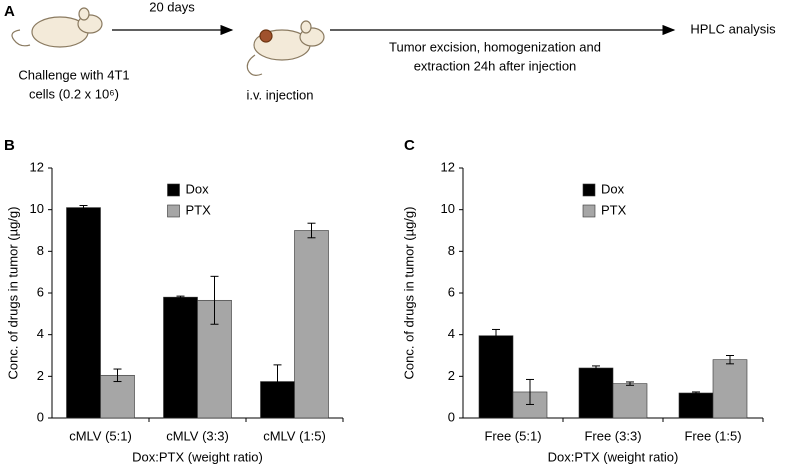 This screenshot has height=472, width=786. Describe the element at coordinates (73, 74) in the screenshot. I see `step-label: Challenge with 4T1` at that location.